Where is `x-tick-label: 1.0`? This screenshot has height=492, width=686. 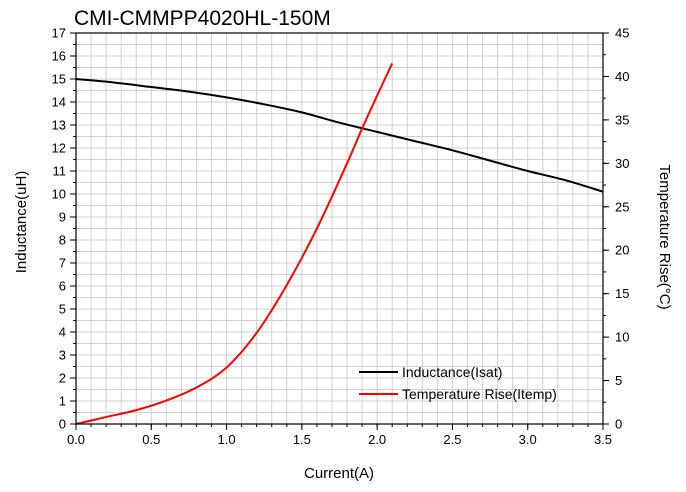
x-tick-label: 1.0 is located at coordinates (227, 439).